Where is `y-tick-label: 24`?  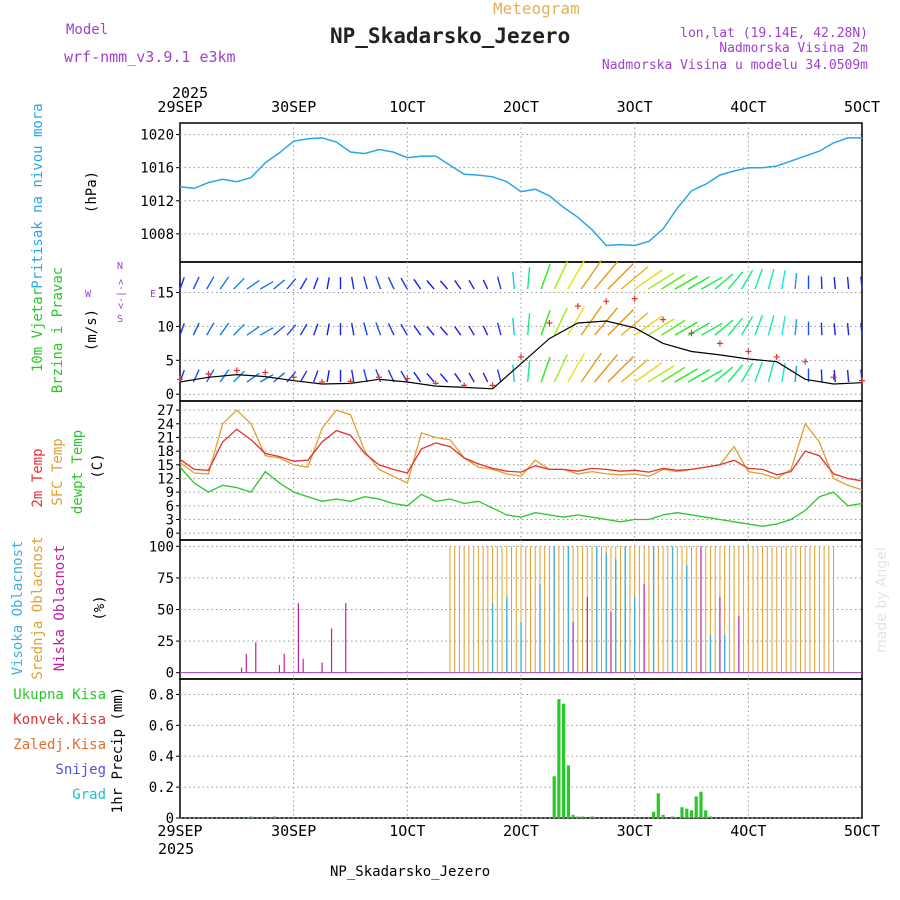
y-tick-label: 24 is located at coordinates (165, 425).